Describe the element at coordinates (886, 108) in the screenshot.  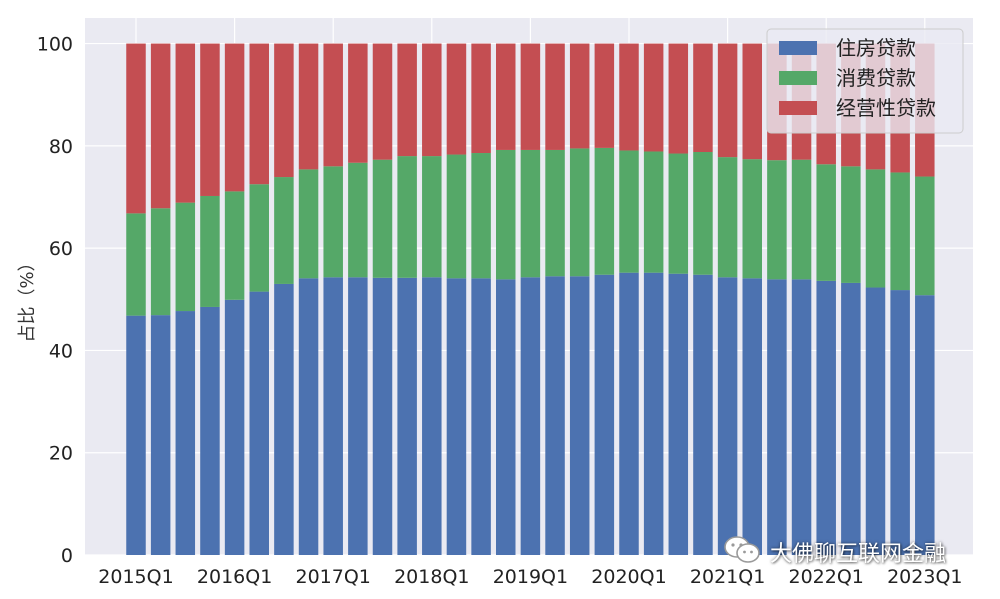
I see `legend-label-business: 经营性贷款` at that location.